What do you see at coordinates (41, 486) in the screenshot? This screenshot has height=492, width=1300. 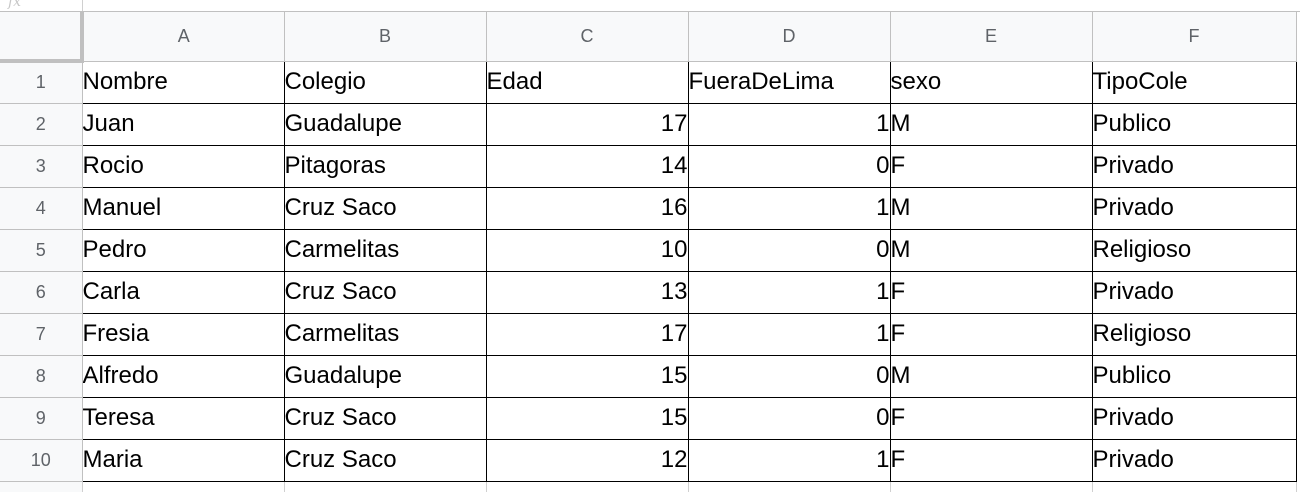 I see `row-header` at bounding box center [41, 486].